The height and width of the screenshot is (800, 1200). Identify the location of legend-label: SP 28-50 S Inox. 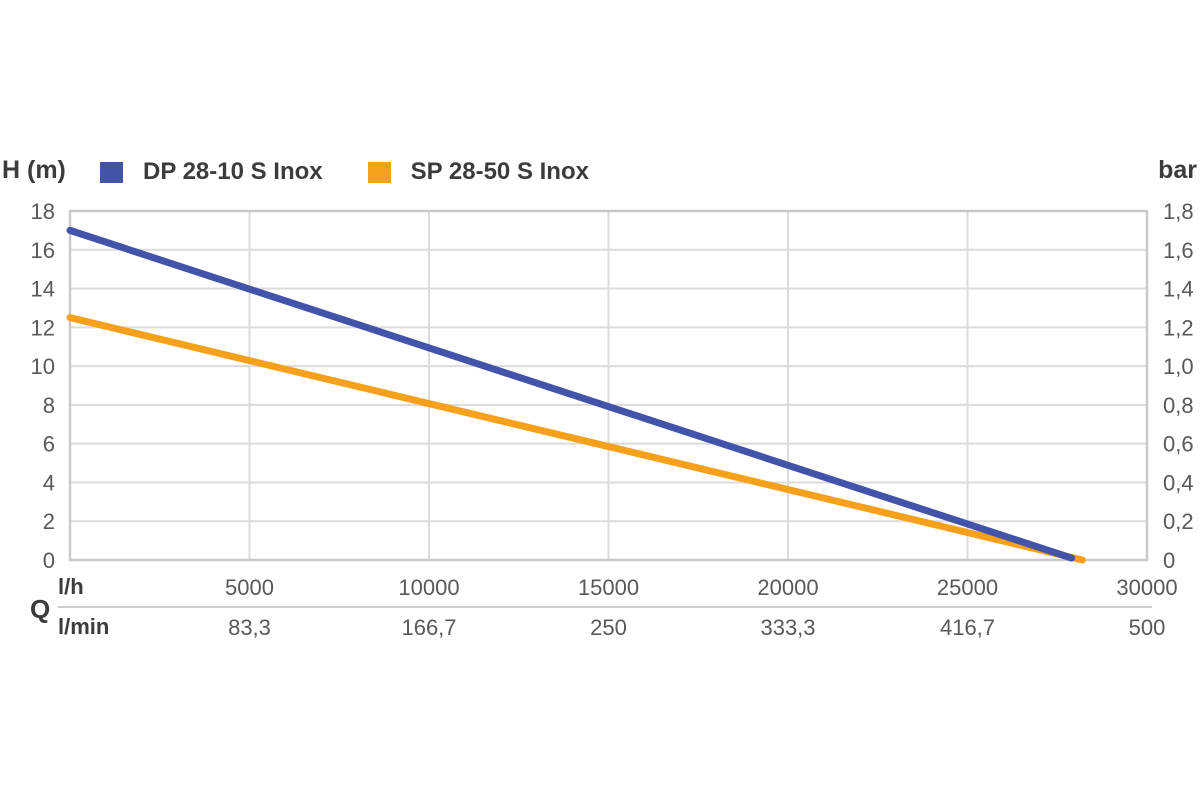
(499, 171).